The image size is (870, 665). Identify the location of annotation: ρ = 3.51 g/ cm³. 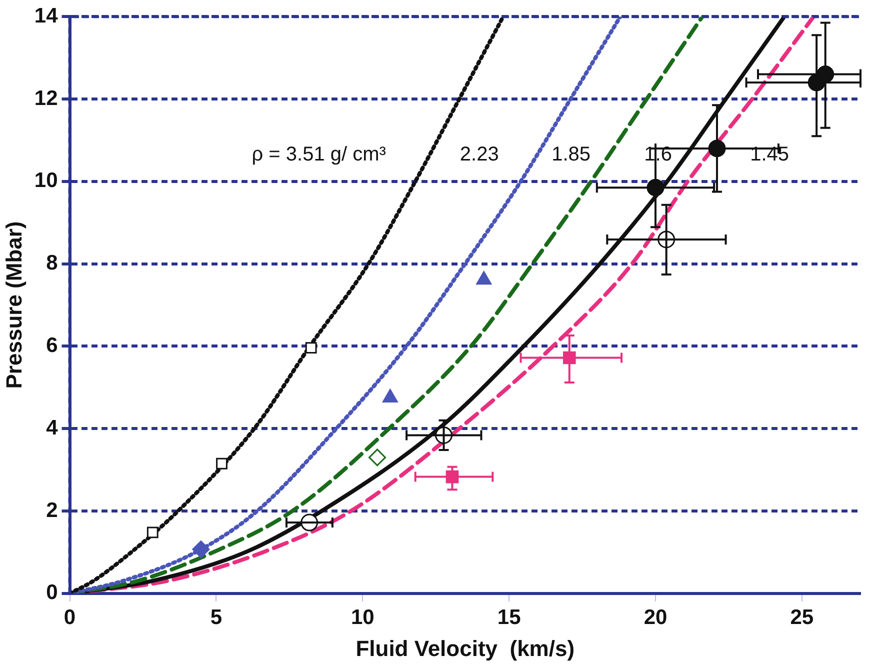
(319, 155).